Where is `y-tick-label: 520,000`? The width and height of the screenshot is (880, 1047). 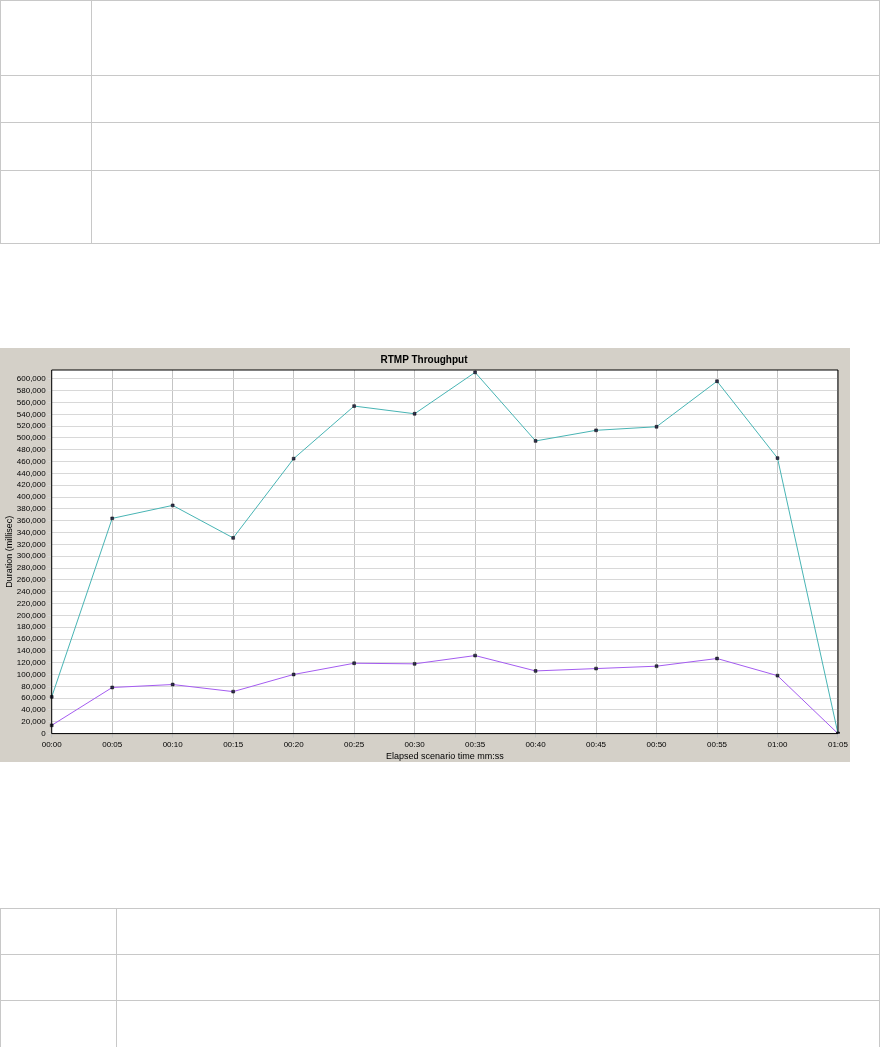 y-tick-label: 520,000 is located at coordinates (31, 426).